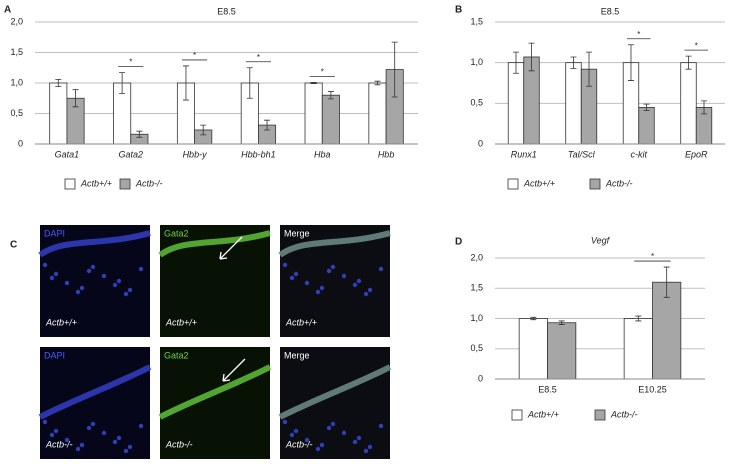  Describe the element at coordinates (696, 154) in the screenshot. I see `x-tick-label: EpoR` at that location.